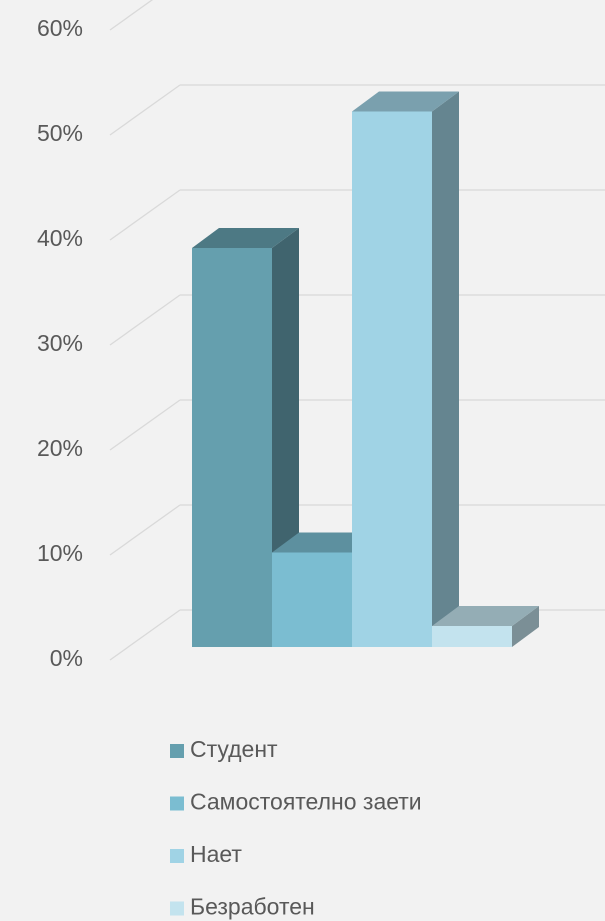 Image resolution: width=605 pixels, height=921 pixels. Describe the element at coordinates (60, 343) in the screenshot. I see `y-tick-label: 30%` at that location.